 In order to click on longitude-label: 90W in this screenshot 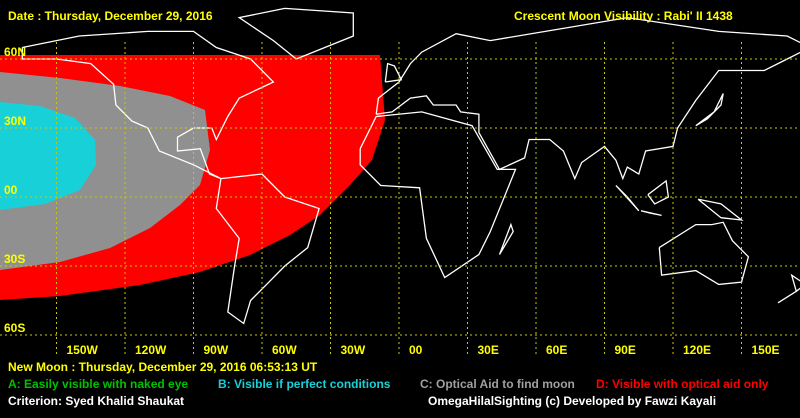, I will do `click(216, 350)`.